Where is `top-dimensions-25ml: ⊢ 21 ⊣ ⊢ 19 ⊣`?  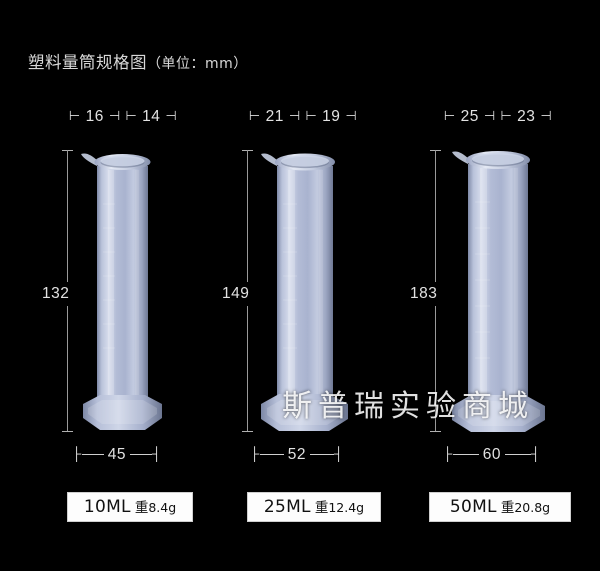 top-dimensions-25ml: ⊢ 21 ⊣ ⊢ 19 ⊣ is located at coordinates (303, 117).